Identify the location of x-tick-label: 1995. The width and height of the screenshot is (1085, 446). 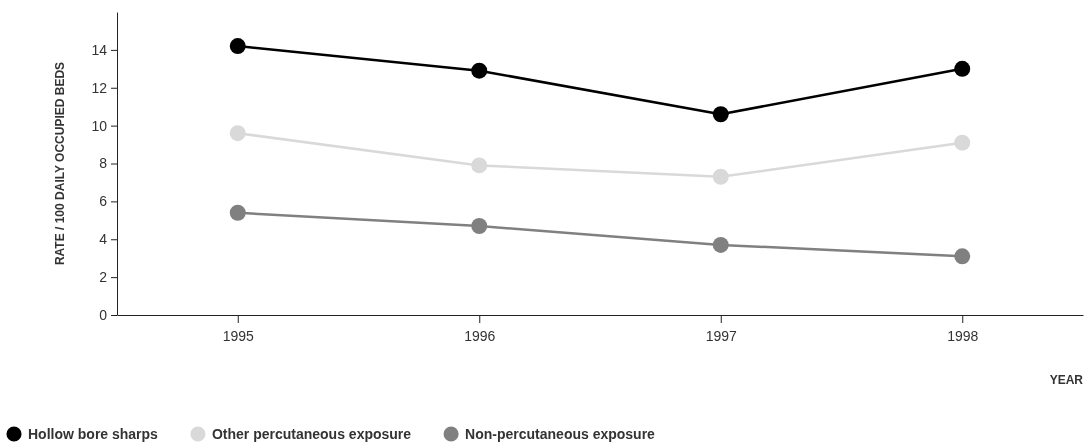
(238, 336).